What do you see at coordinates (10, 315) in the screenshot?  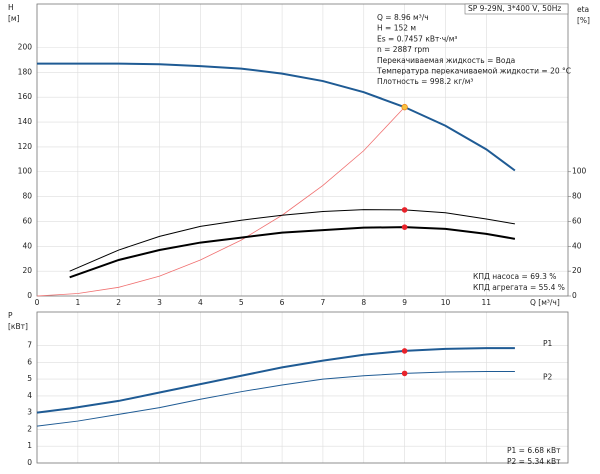 I see `y-axis-label: P` at bounding box center [10, 315].